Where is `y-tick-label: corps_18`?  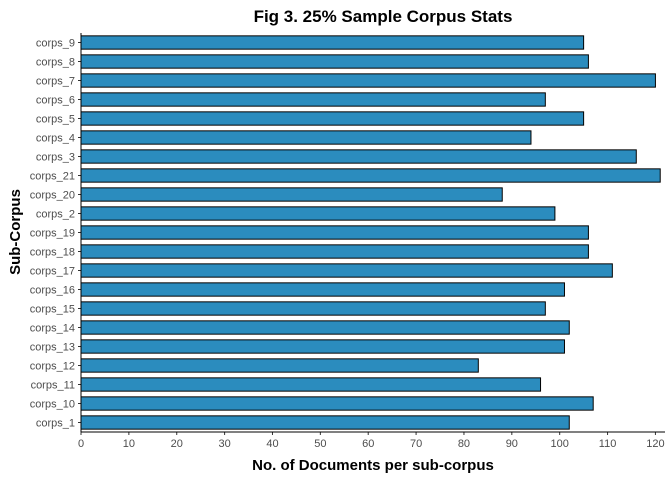
y-tick-label: corps_18 is located at coordinates (52, 253).